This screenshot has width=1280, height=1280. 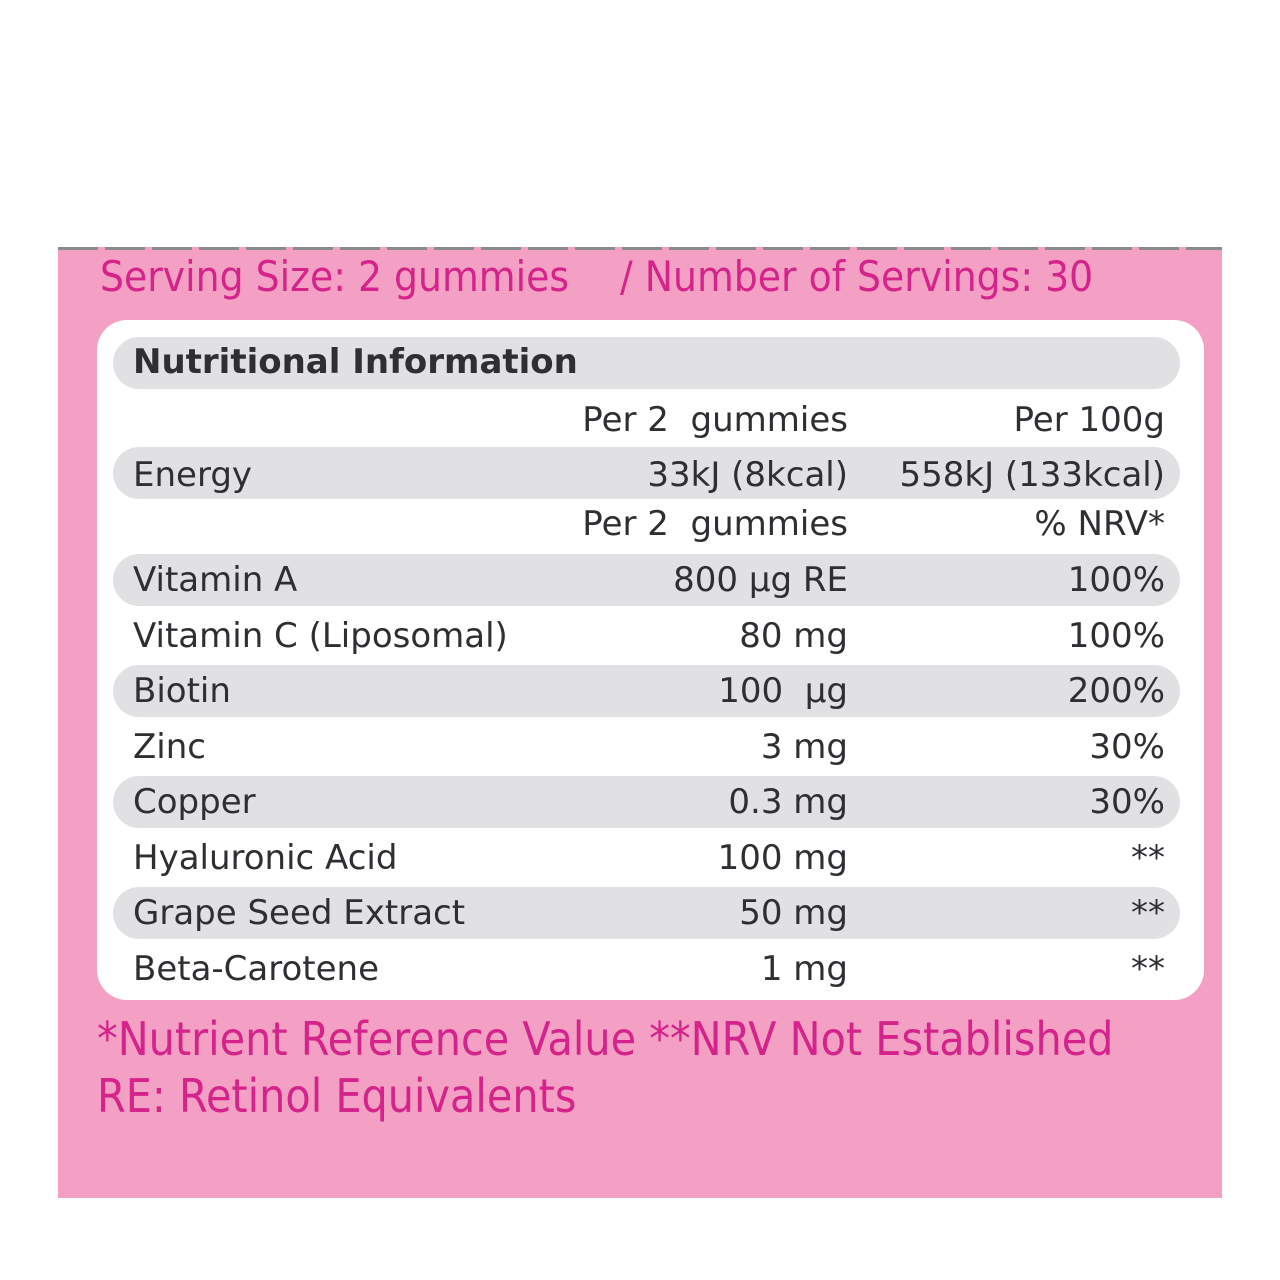 What do you see at coordinates (169, 746) in the screenshot?
I see `nutrient-name: Zinc` at bounding box center [169, 746].